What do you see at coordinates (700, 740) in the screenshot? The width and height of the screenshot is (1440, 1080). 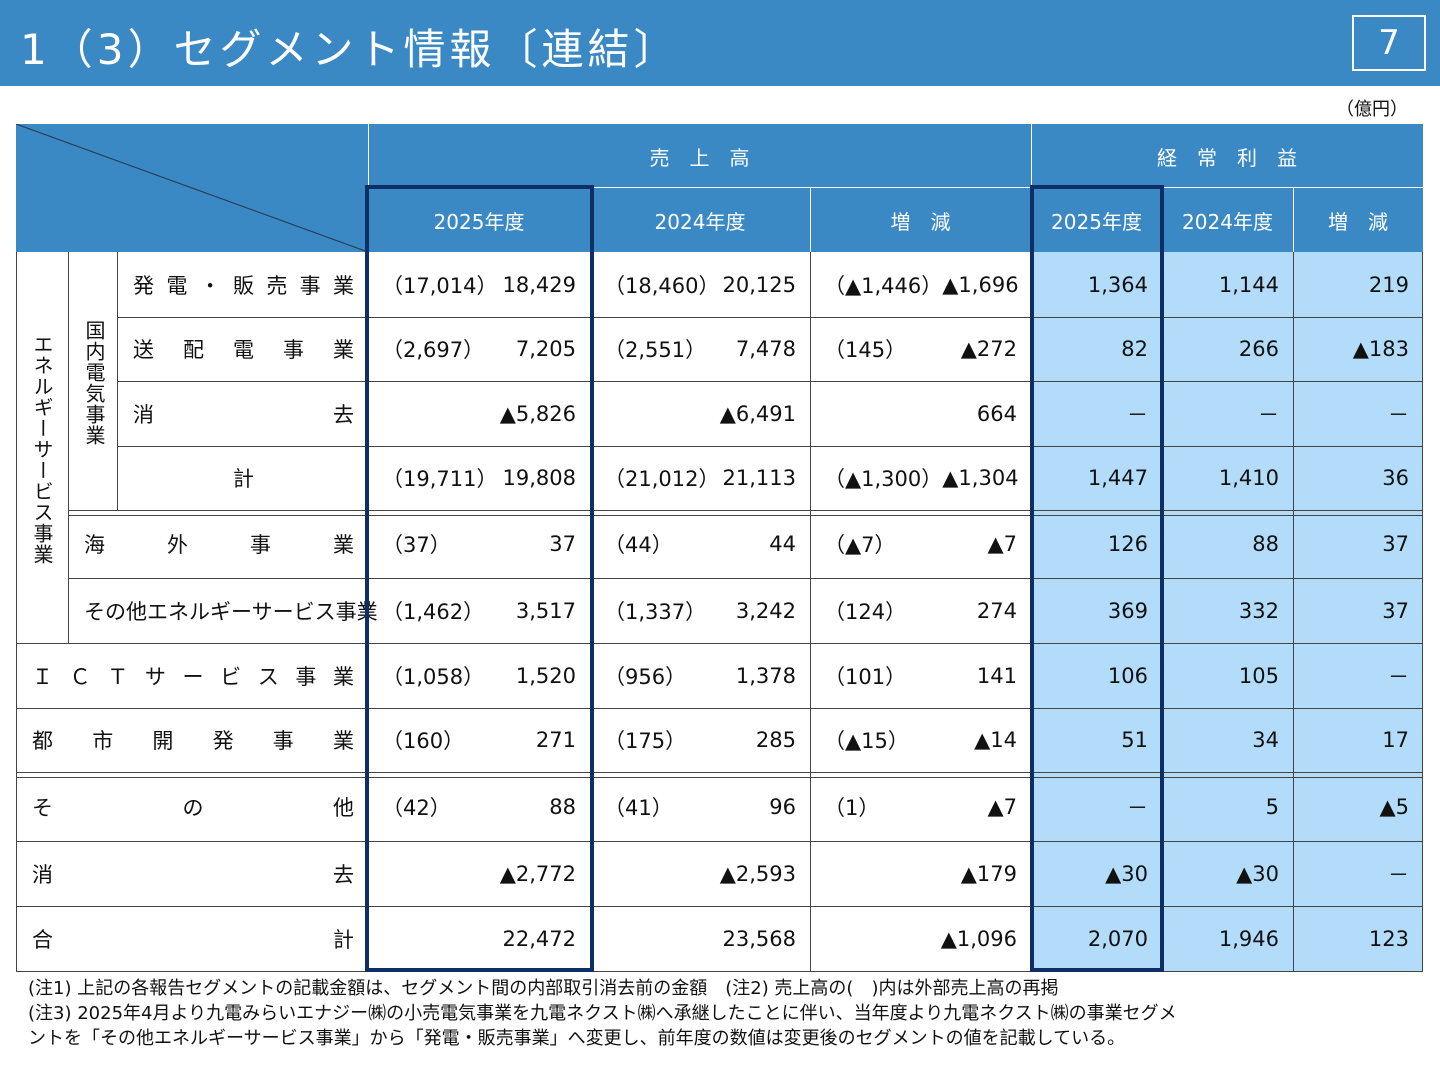 I see `sales-2024-cell: （175） 285` at bounding box center [700, 740].